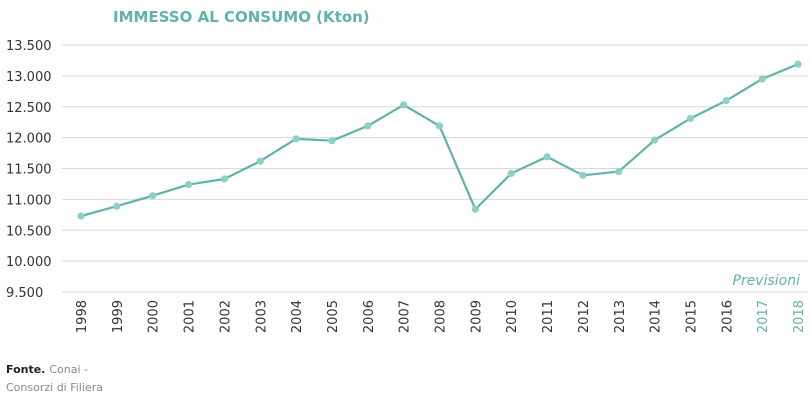 The height and width of the screenshot is (400, 810). What do you see at coordinates (548, 316) in the screenshot?
I see `x-tick-label: 2011` at bounding box center [548, 316].